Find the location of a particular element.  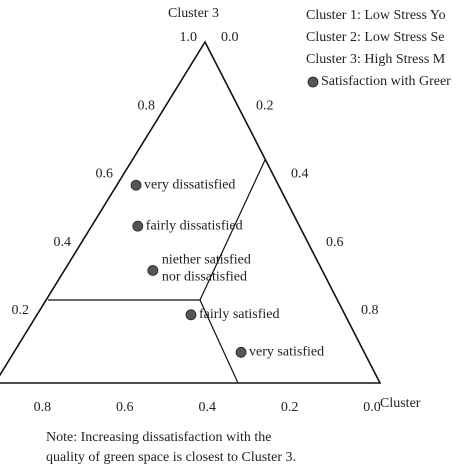

left-tick-label: 0.4 is located at coordinates (63, 242).